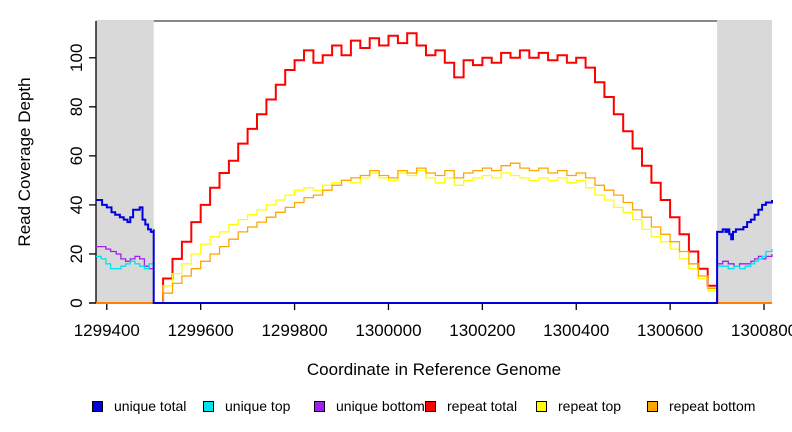  I want to click on x-tick-label: 1299400, so click(107, 330).